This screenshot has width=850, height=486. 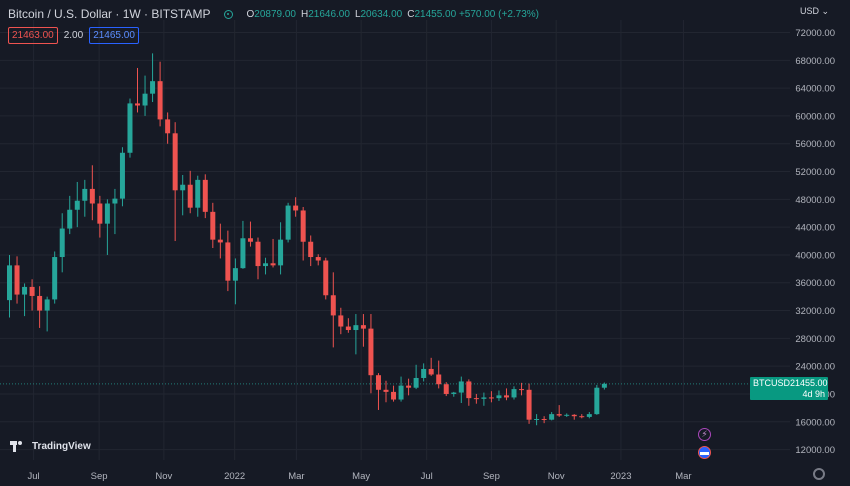 What do you see at coordinates (73, 35) in the screenshot?
I see `trade-panel: 21463.00 2.00 21465.00` at bounding box center [73, 35].